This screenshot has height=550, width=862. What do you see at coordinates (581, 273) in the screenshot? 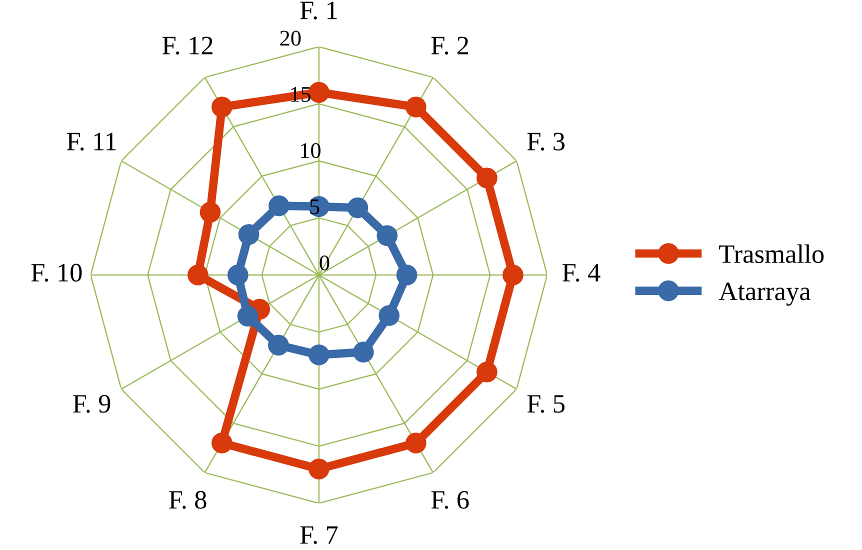
I see `spoke-label: F. 4` at bounding box center [581, 273].